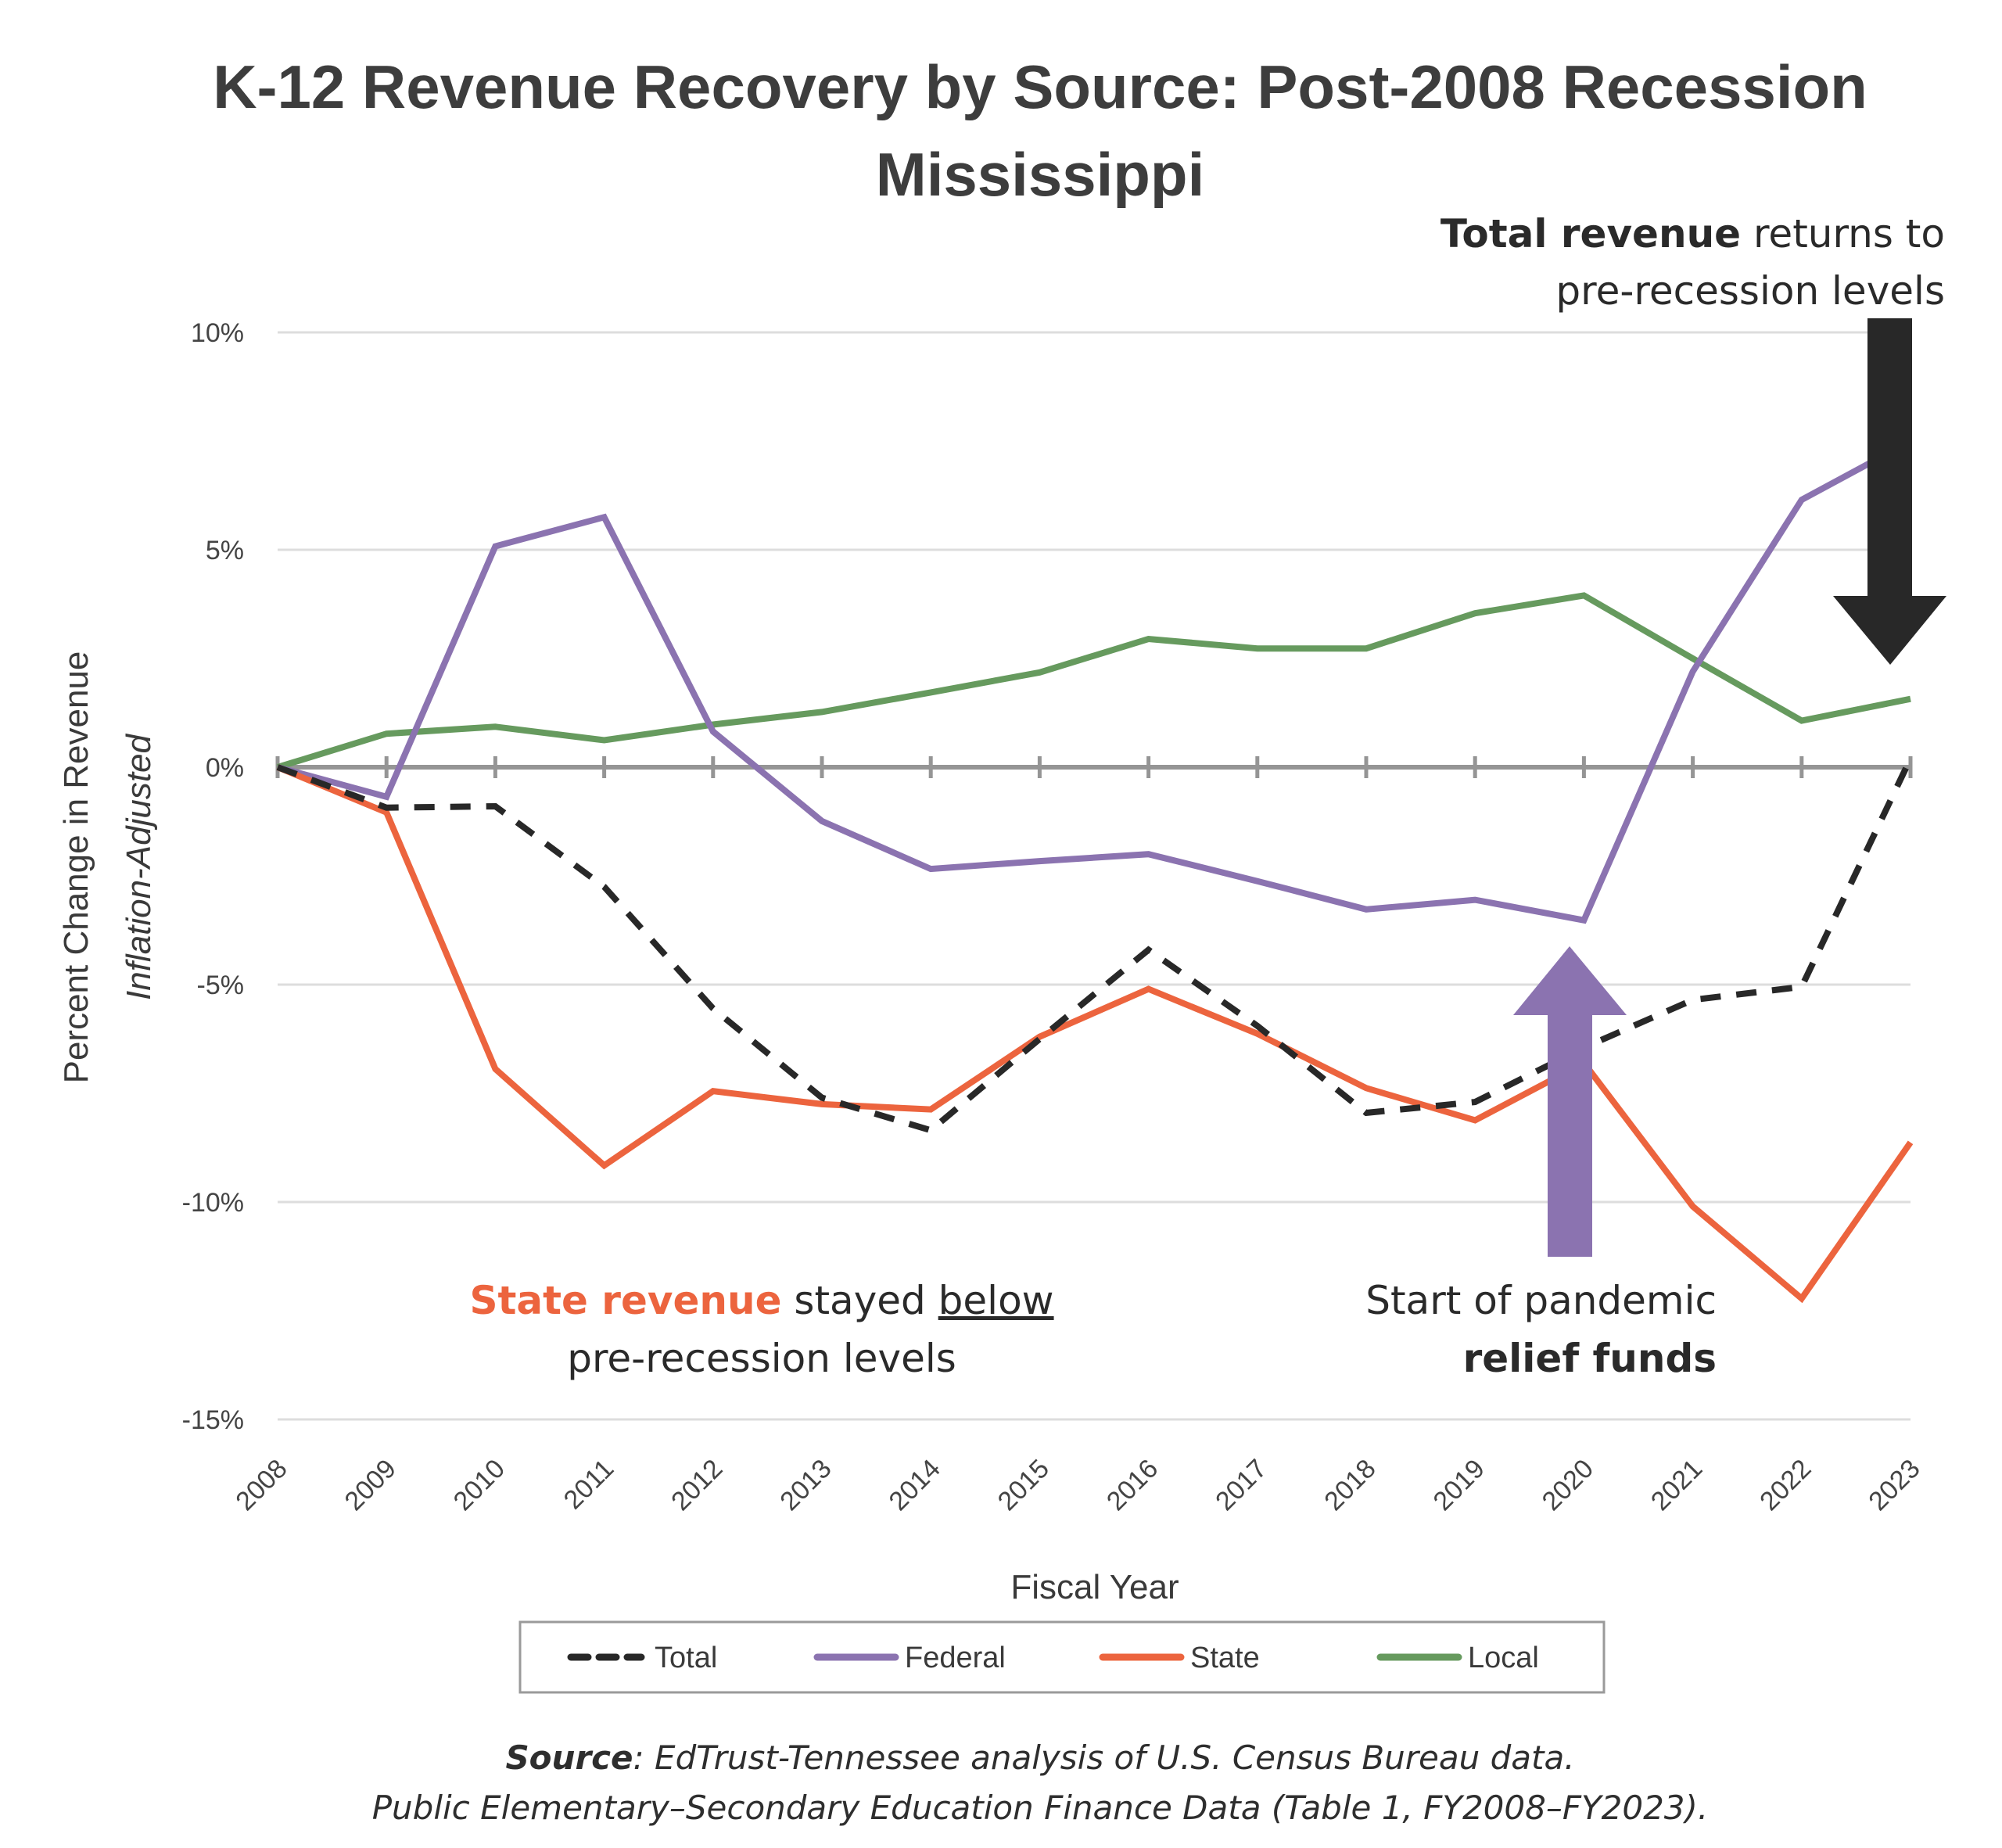 The image size is (2002, 1848). Describe the element at coordinates (76, 867) in the screenshot. I see `y-axis-title: Percent Change in Revenue` at that location.